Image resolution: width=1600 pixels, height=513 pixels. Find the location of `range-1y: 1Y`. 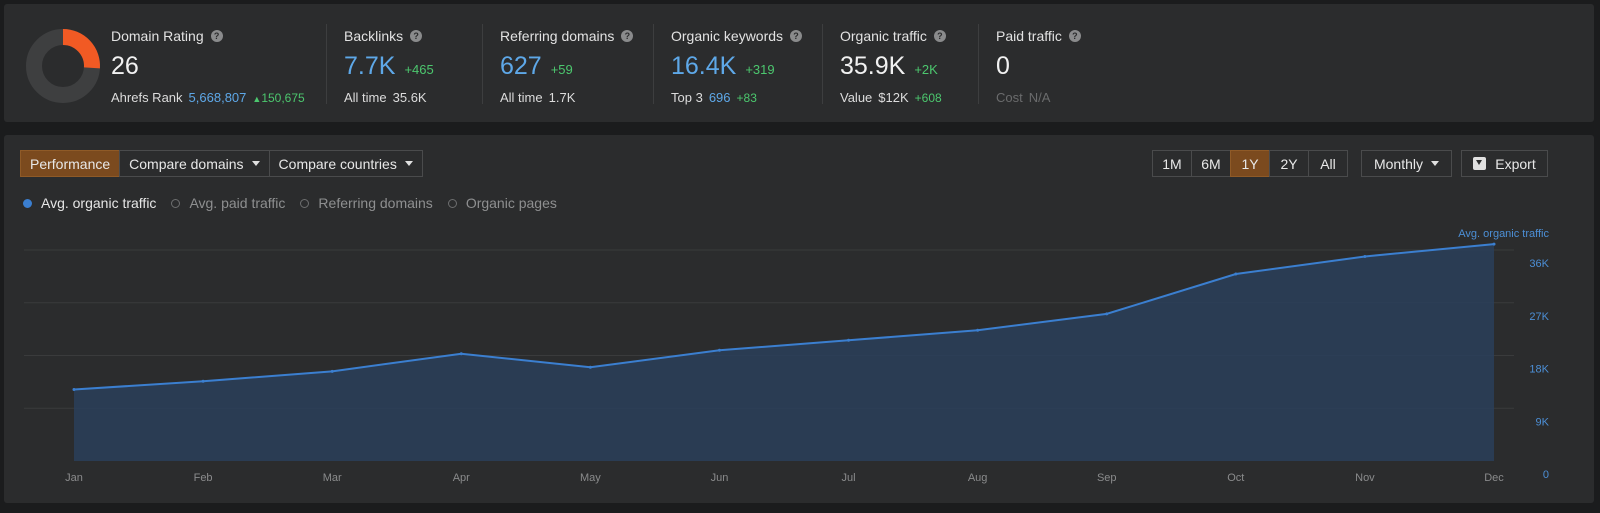

range-1y: 1Y is located at coordinates (1250, 163).